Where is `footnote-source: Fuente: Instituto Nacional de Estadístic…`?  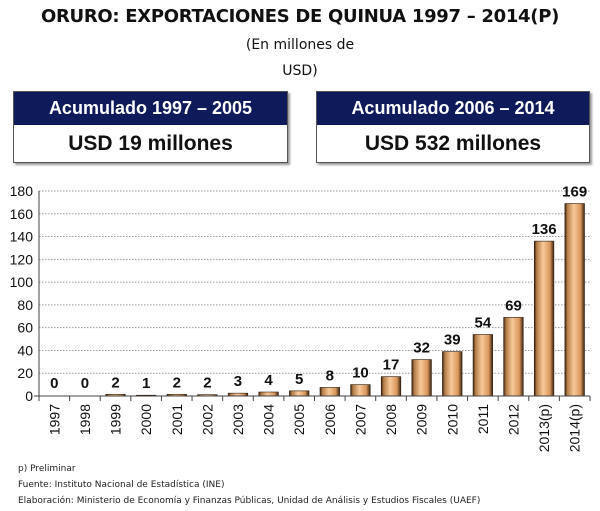
footnote-source: Fuente: Instituto Nacional de Estadístic… is located at coordinates (121, 485).